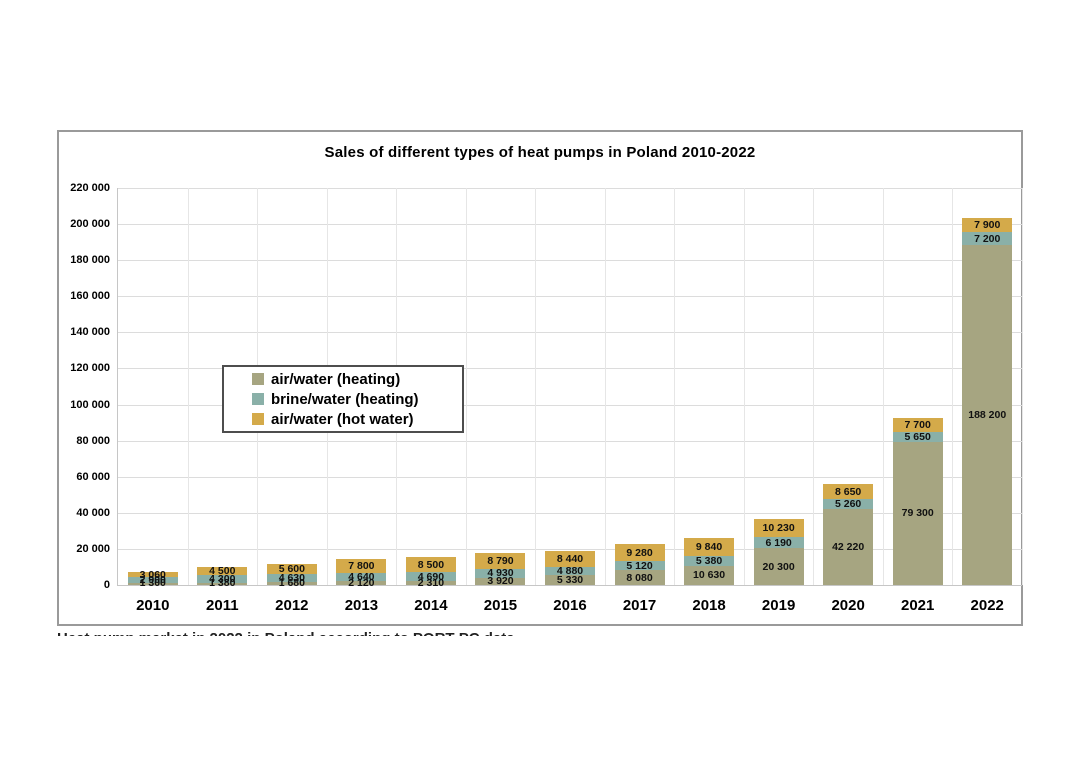 This screenshot has height=764, width=1080. I want to click on y-axis-tick-label: 80 000, so click(93, 440).